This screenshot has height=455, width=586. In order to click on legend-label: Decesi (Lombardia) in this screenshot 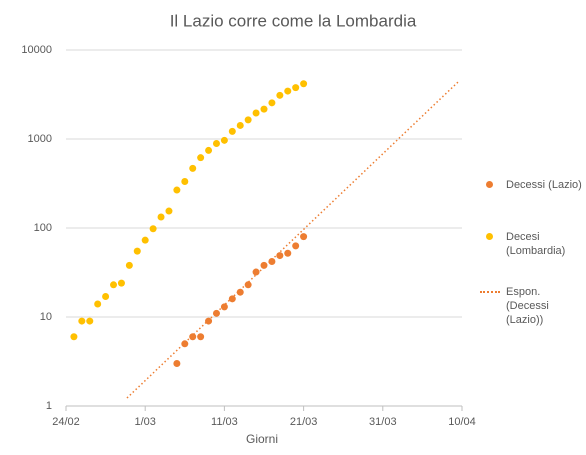, I will do `click(536, 244)`.